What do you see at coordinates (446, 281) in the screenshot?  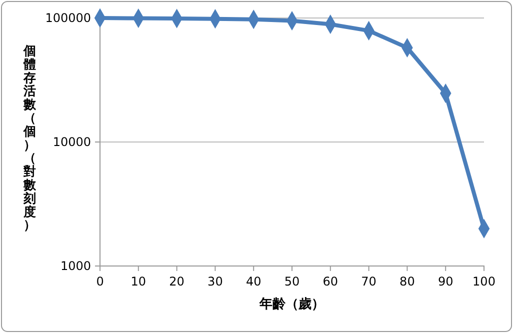 I see `x-tick-label: 90` at bounding box center [446, 281].